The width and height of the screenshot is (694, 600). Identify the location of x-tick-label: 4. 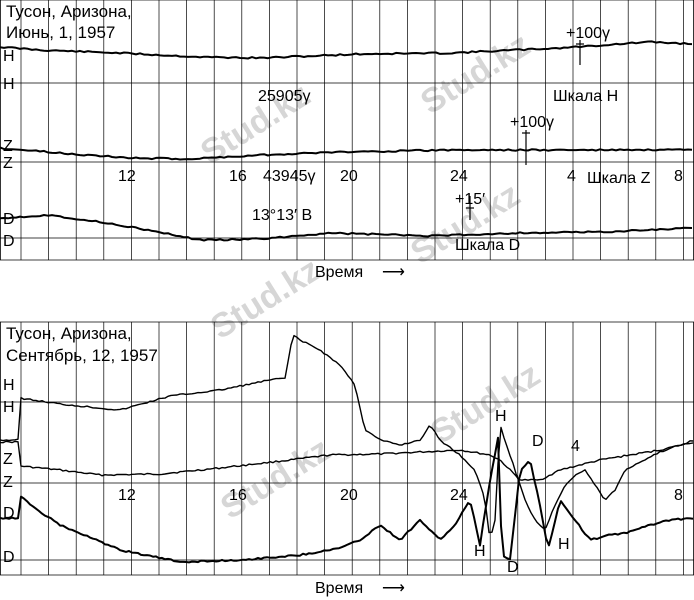
(571, 176).